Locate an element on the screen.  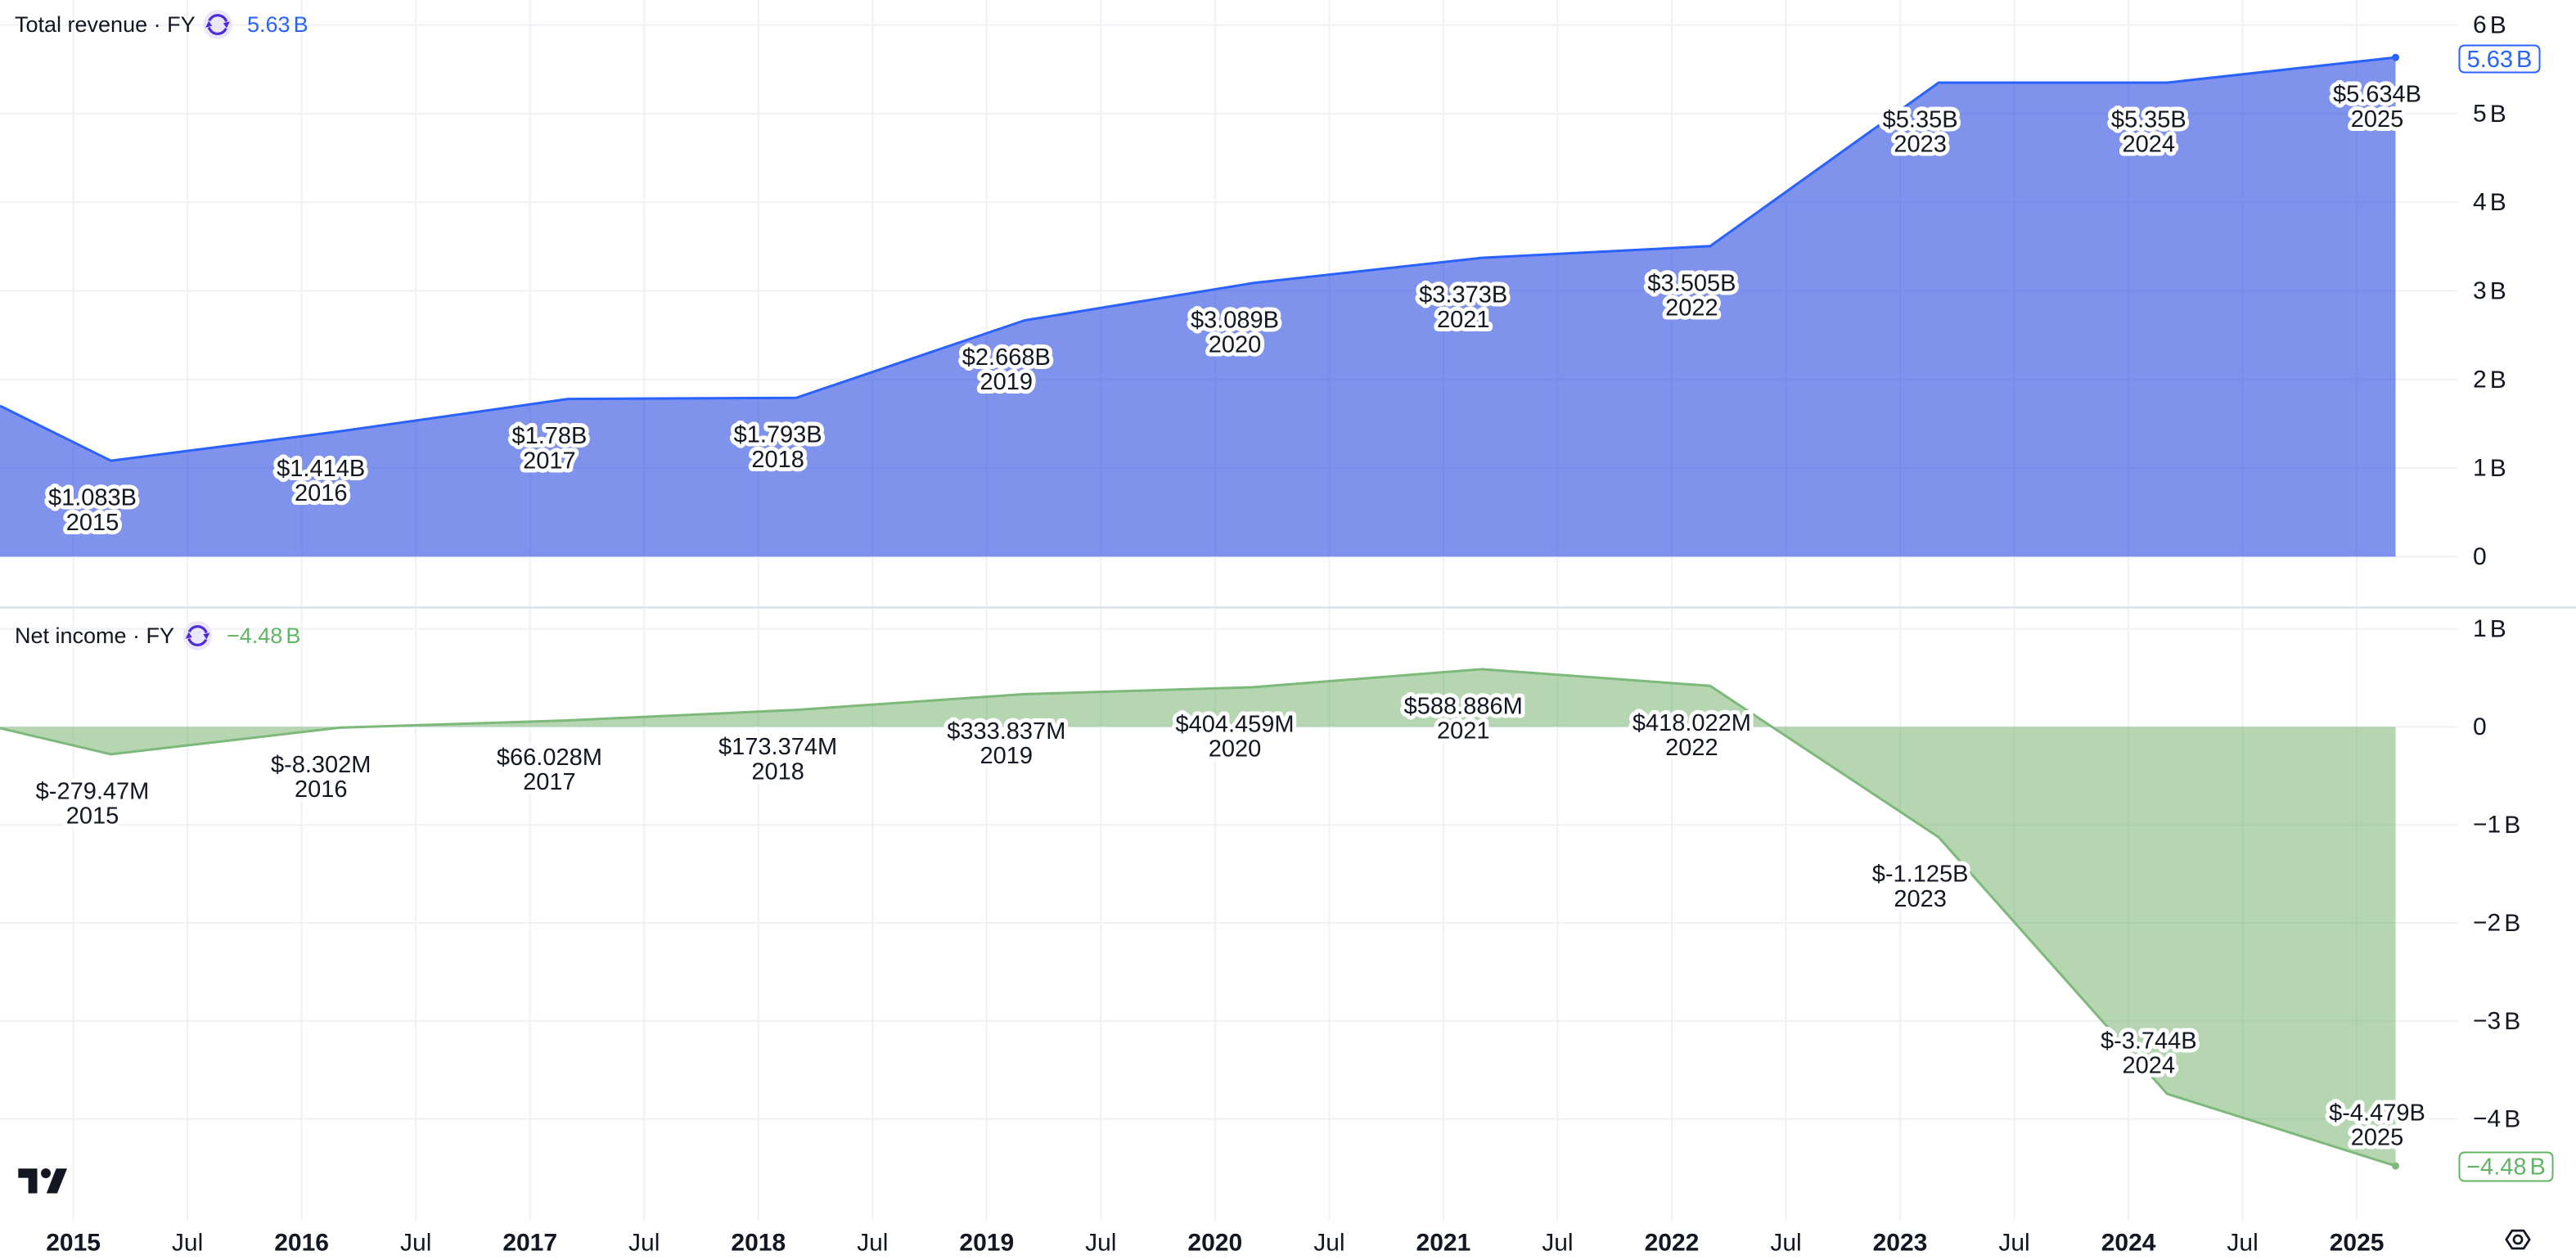
svg-text: $-279.47M is located at coordinates (93, 791).